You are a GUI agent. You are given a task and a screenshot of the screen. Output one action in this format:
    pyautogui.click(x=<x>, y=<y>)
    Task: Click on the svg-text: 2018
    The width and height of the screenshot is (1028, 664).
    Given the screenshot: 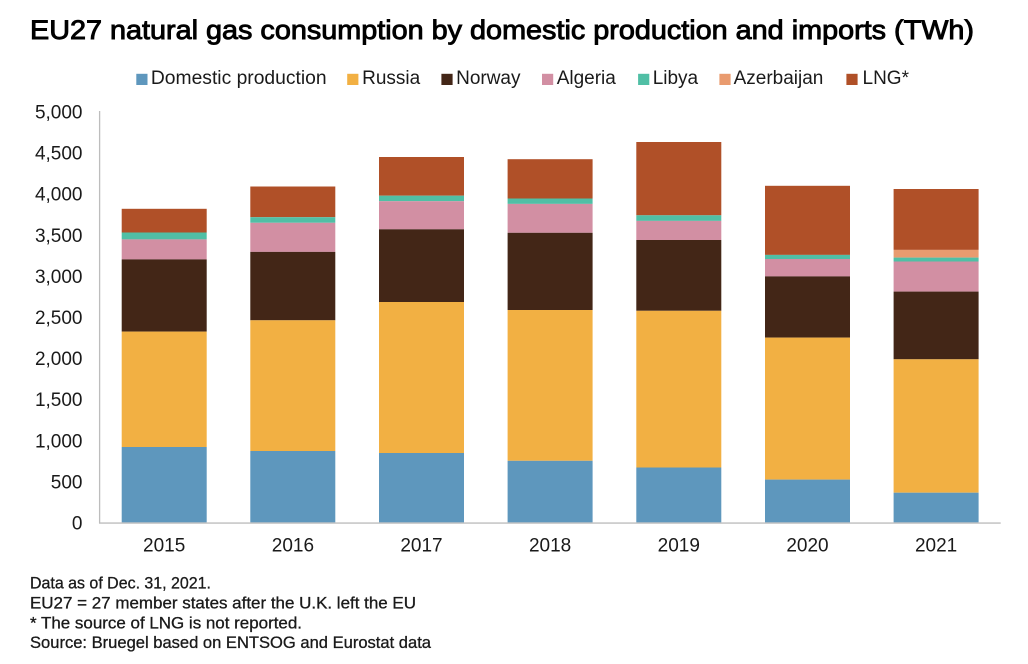 What is the action you would take?
    pyautogui.click(x=550, y=545)
    